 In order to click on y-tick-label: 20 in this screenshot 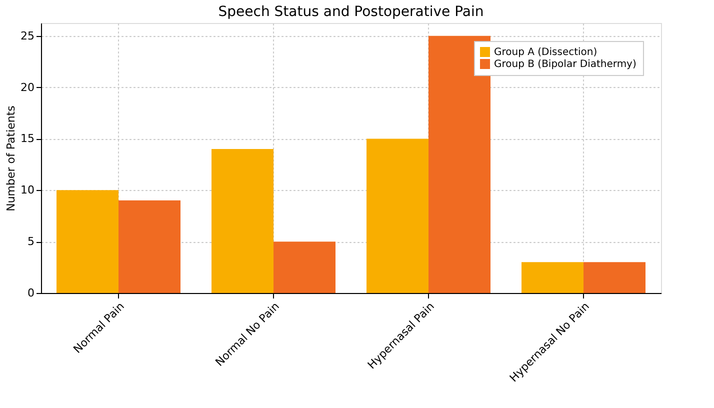, I will do `click(27, 87)`.